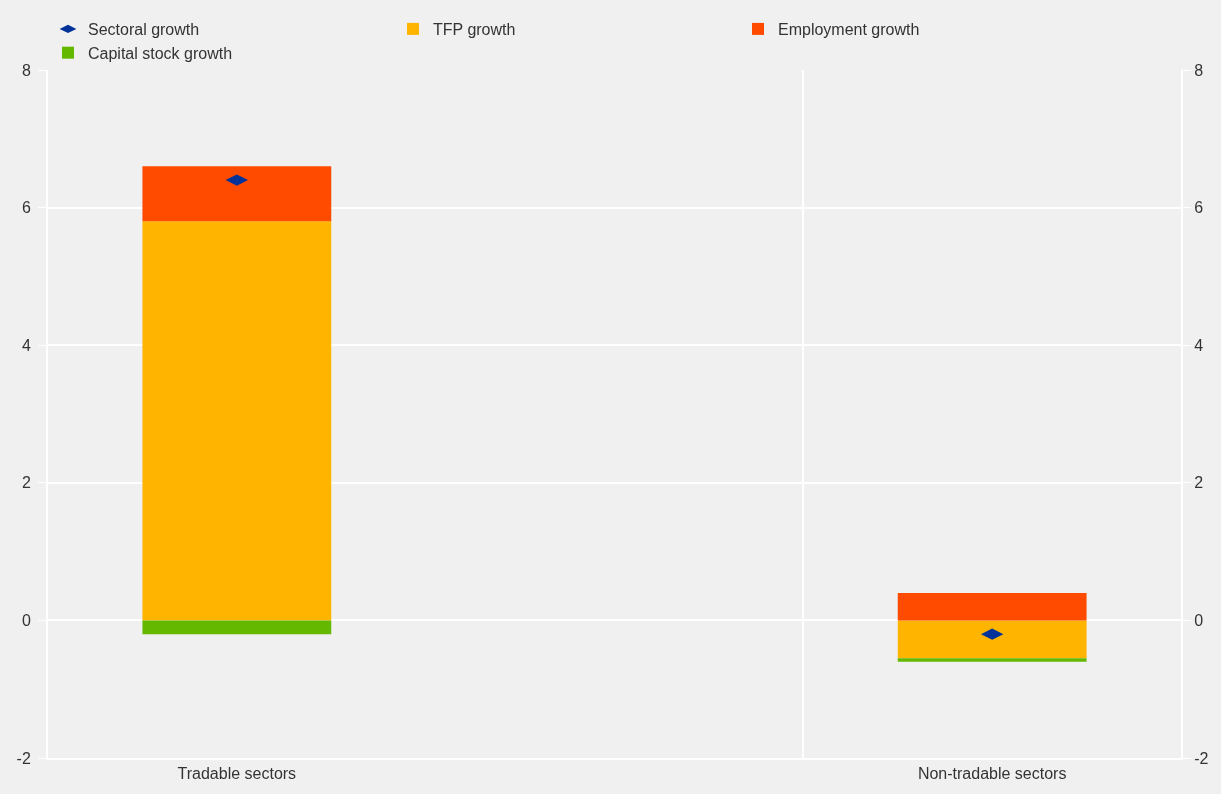  What do you see at coordinates (992, 774) in the screenshot?
I see `x-tick-label: Non-tradable sectors` at bounding box center [992, 774].